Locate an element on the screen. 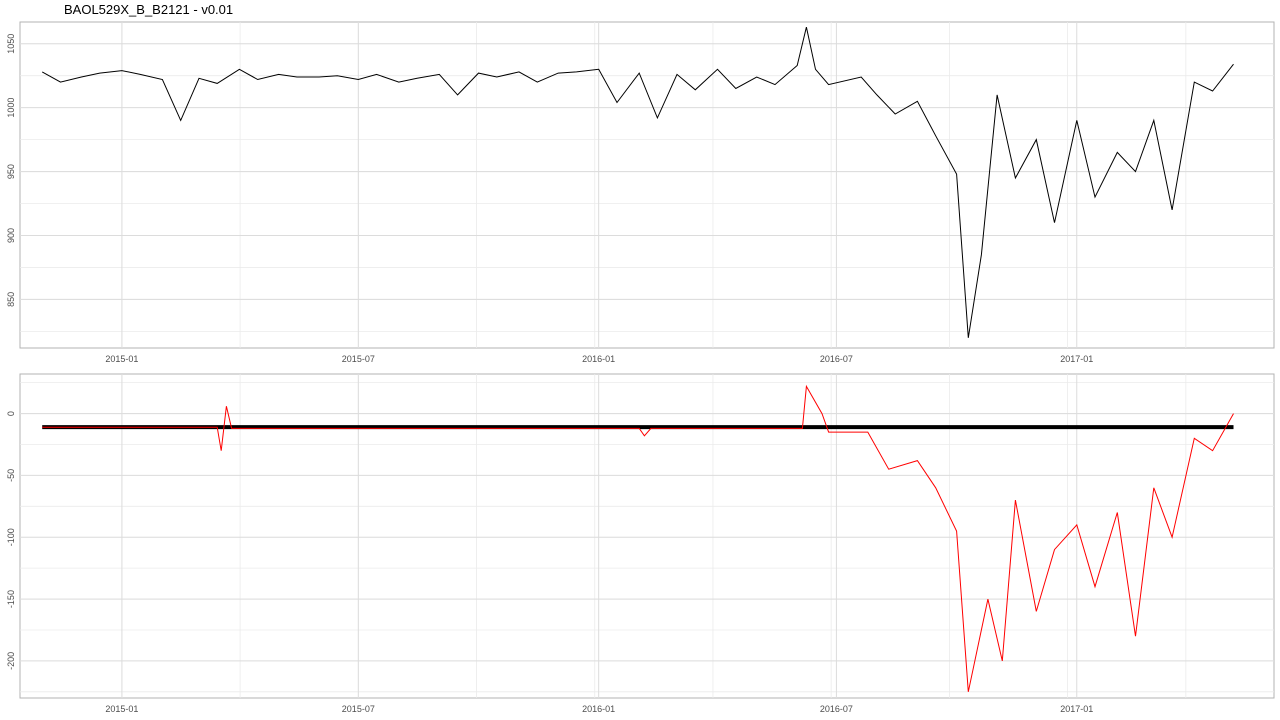  y-tick-label: -150 is located at coordinates (11, 599).